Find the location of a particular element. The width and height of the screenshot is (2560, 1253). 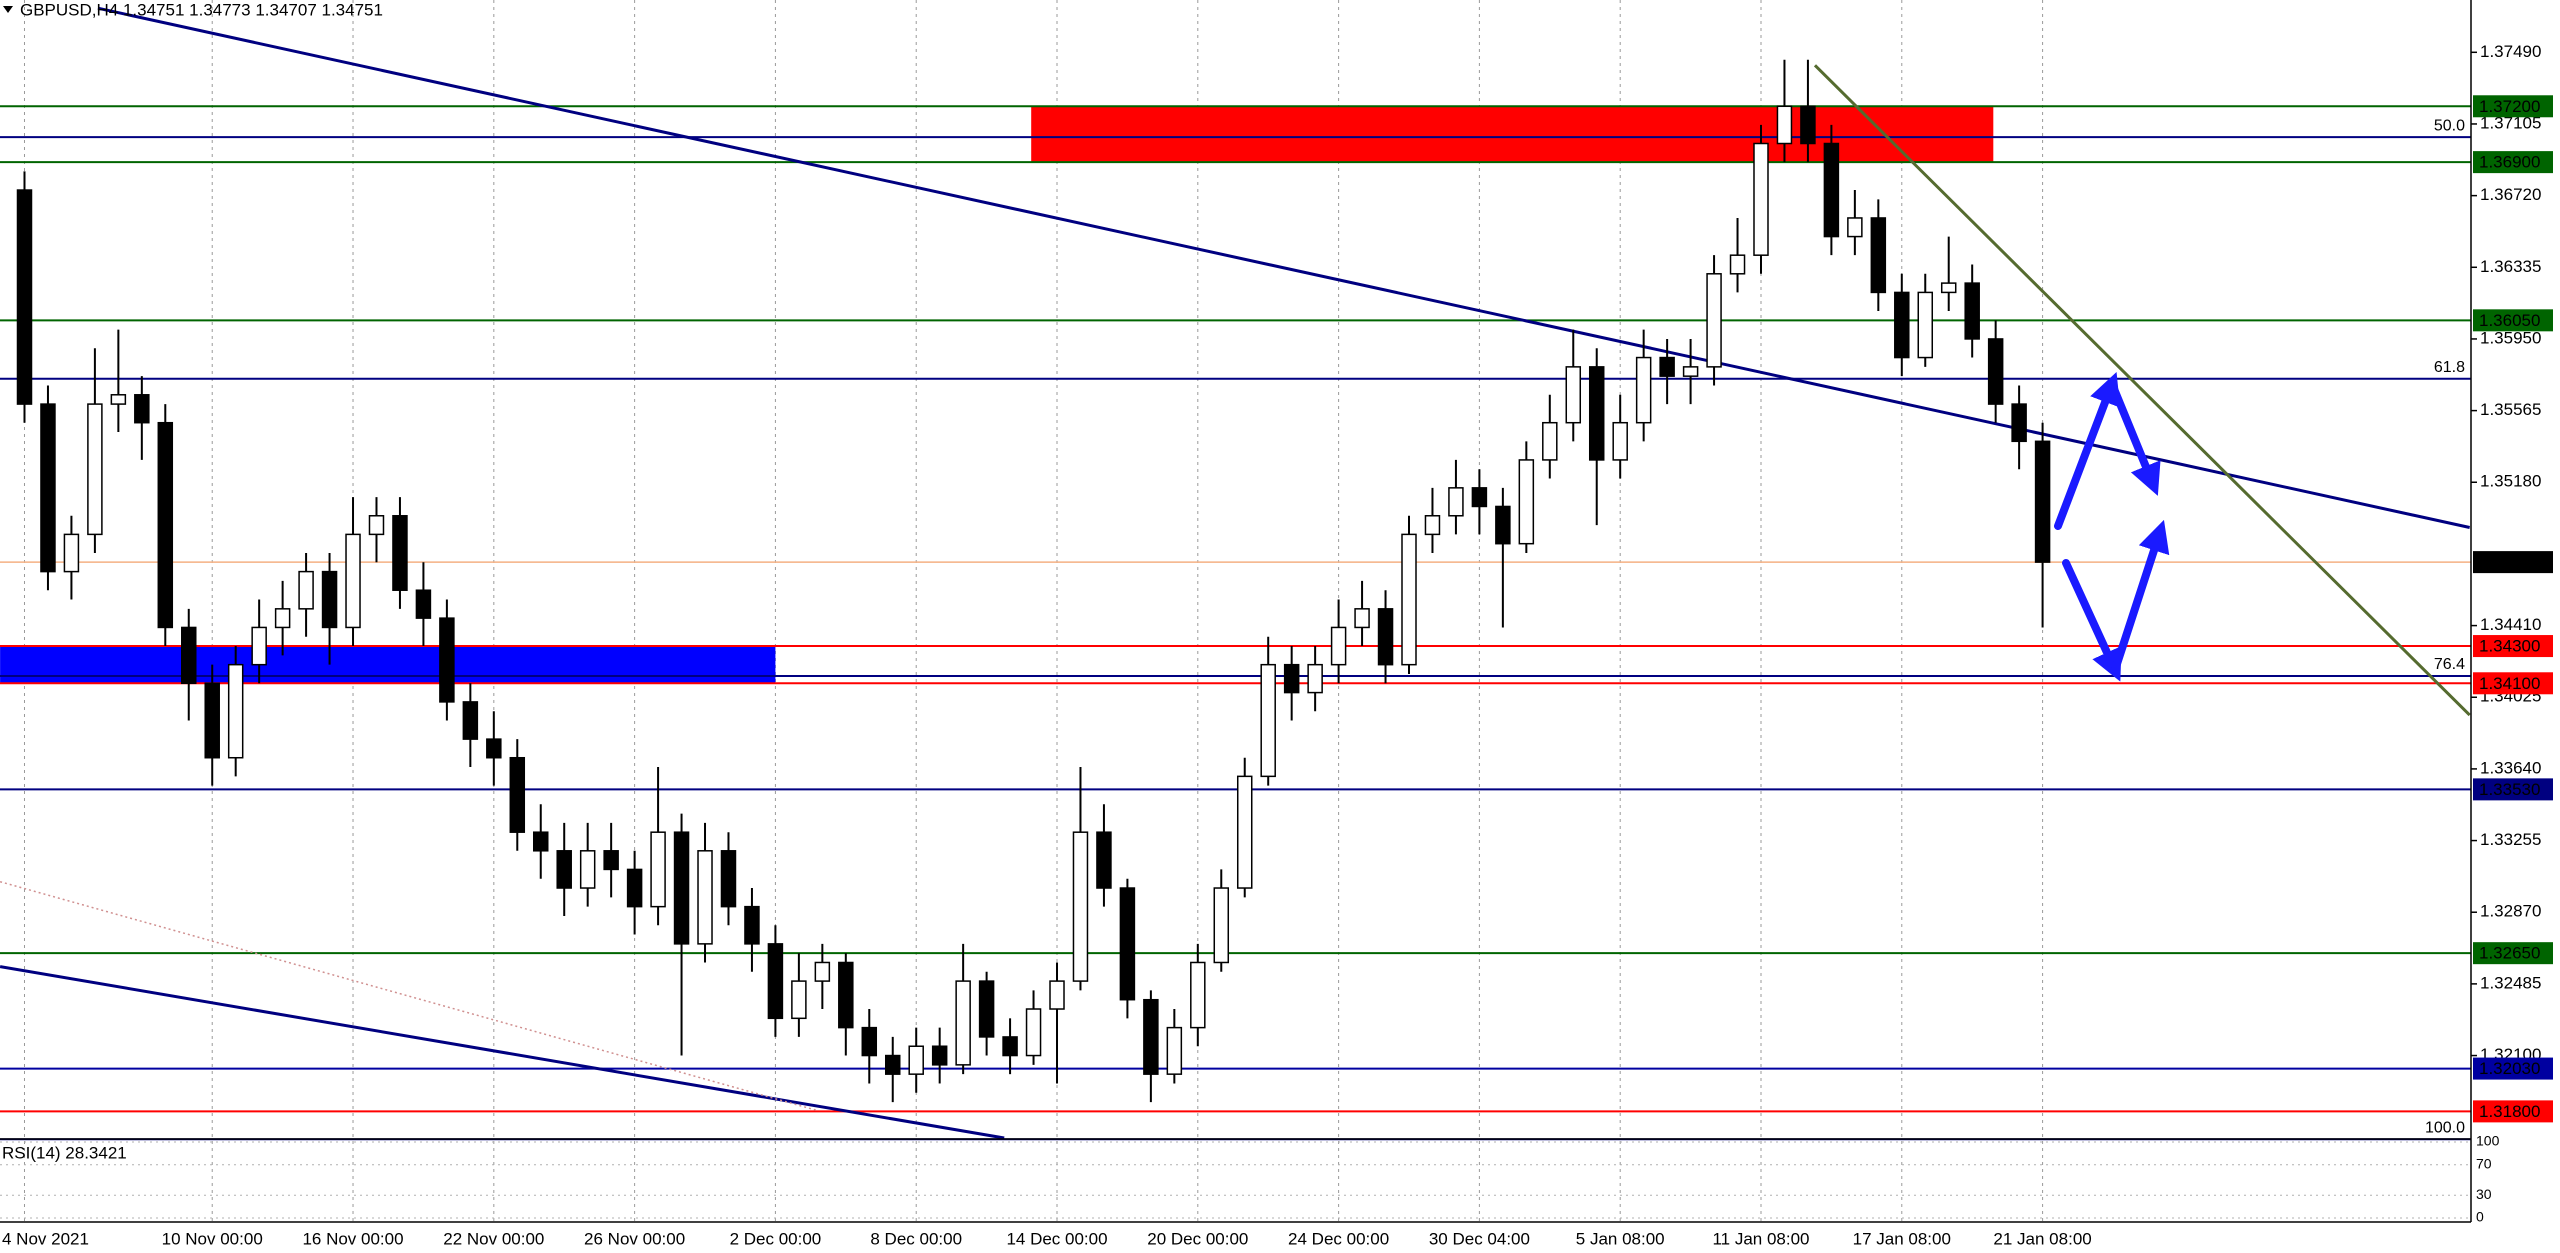

y-tick-label: 1.32870 is located at coordinates (2510, 911).